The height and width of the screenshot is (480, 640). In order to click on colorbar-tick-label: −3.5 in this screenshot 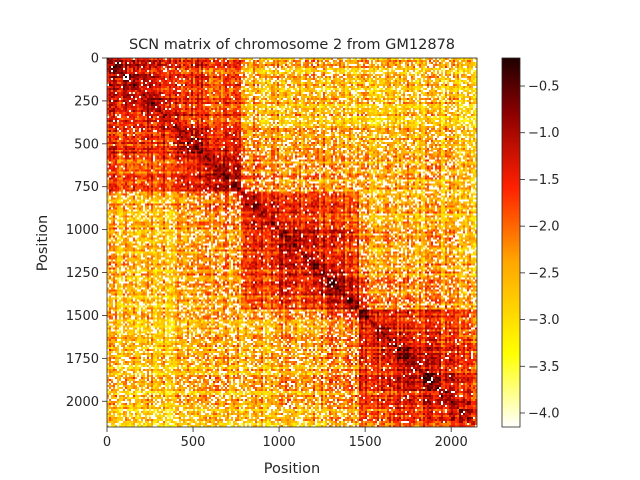, I will do `click(544, 367)`.